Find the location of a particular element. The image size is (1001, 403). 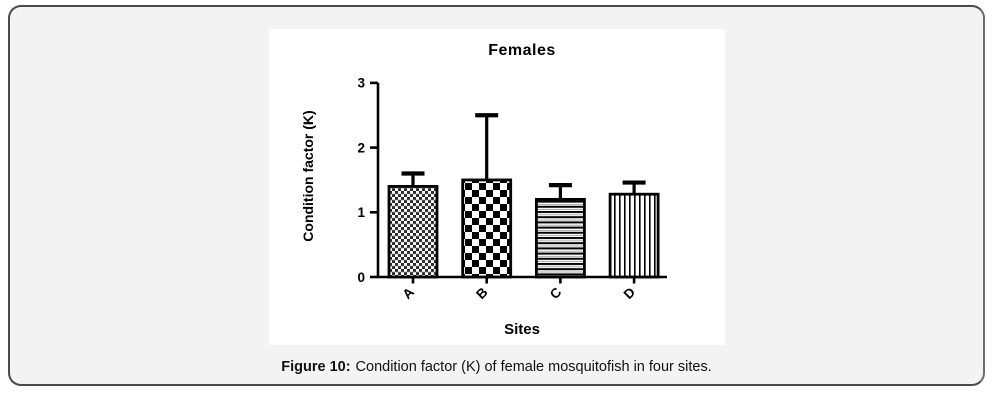

x-category-label: A is located at coordinates (408, 293).